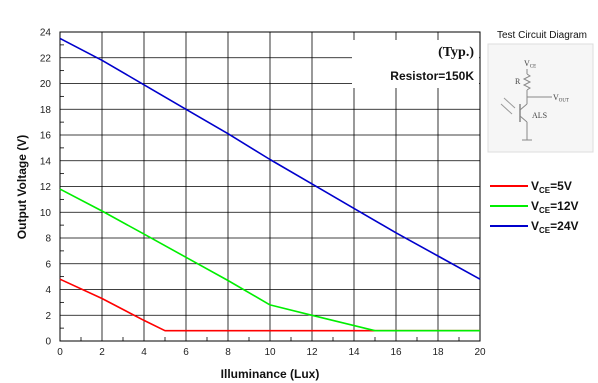 The height and width of the screenshot is (383, 598). Describe the element at coordinates (46, 58) in the screenshot. I see `y-tick-label: 22` at that location.